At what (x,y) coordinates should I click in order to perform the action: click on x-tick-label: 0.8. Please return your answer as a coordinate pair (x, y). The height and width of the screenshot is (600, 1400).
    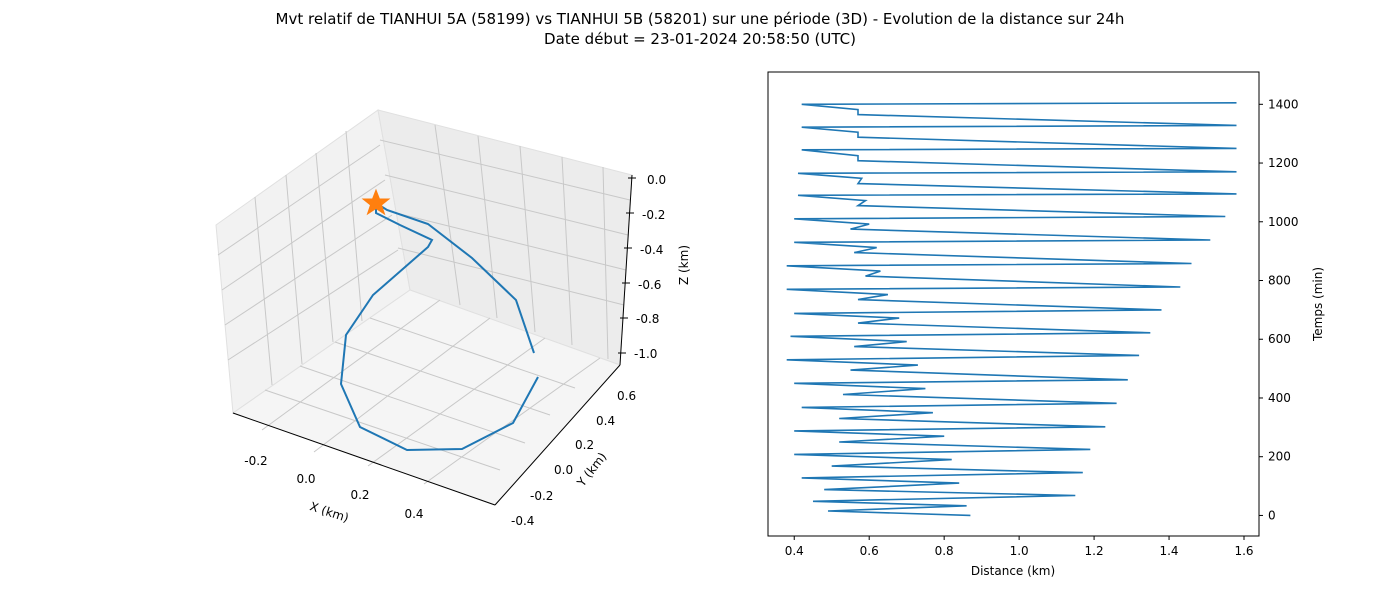
    Looking at the image, I should click on (944, 551).